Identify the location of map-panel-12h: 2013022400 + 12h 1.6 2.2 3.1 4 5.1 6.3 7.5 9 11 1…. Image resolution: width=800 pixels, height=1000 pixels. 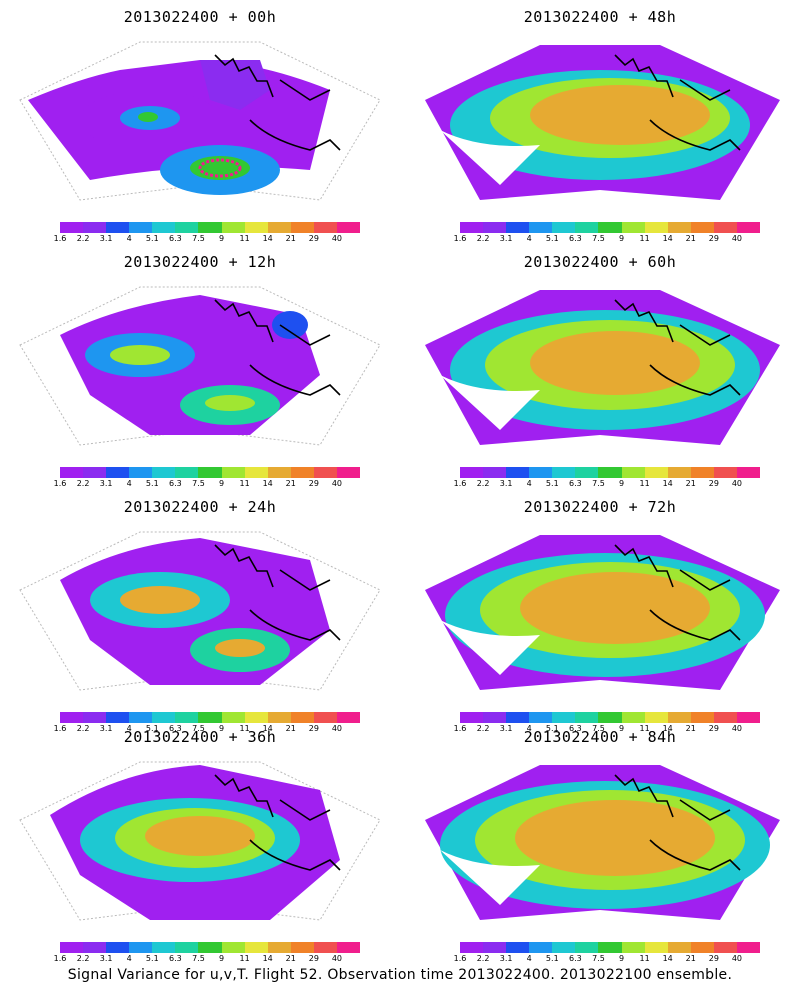
(200, 367).